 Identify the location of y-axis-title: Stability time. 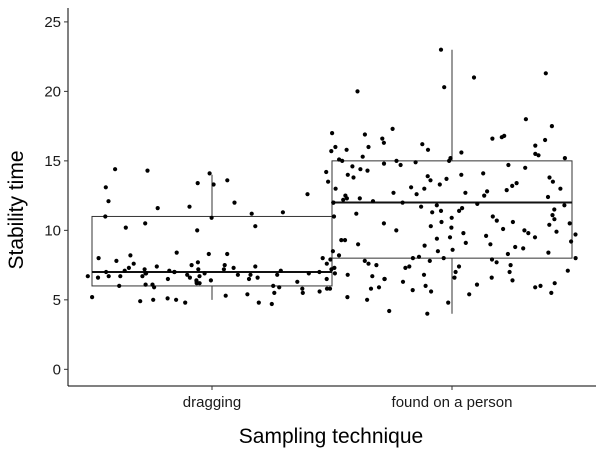
(16, 209).